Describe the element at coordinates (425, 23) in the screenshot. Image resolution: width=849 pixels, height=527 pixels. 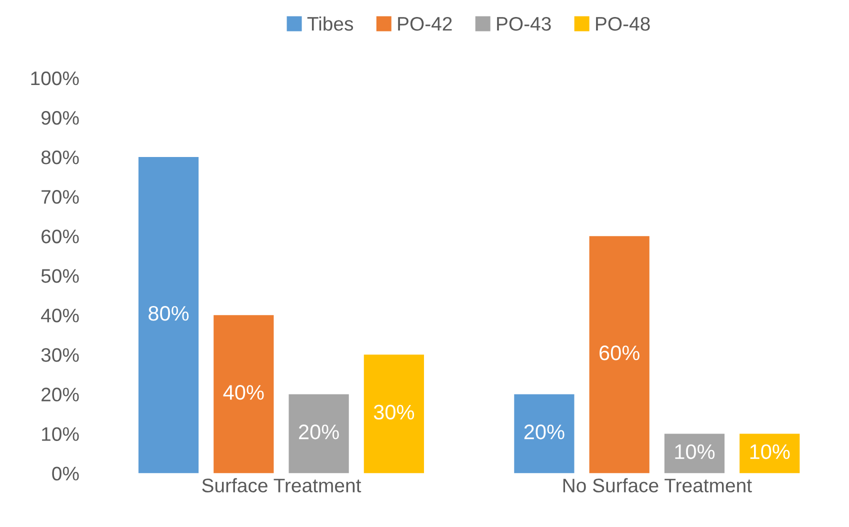
I see `legend-label: PO-42` at that location.